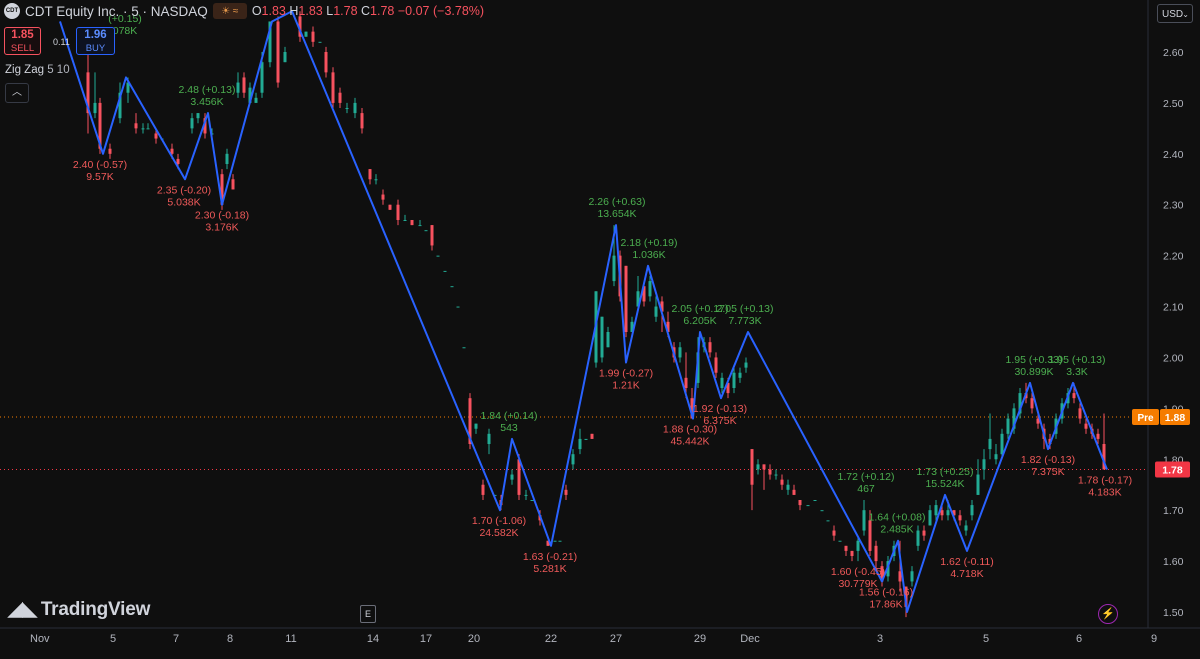 Image resolution: width=1200 pixels, height=659 pixels. I want to click on indicator-params: 5 10, so click(58, 70).